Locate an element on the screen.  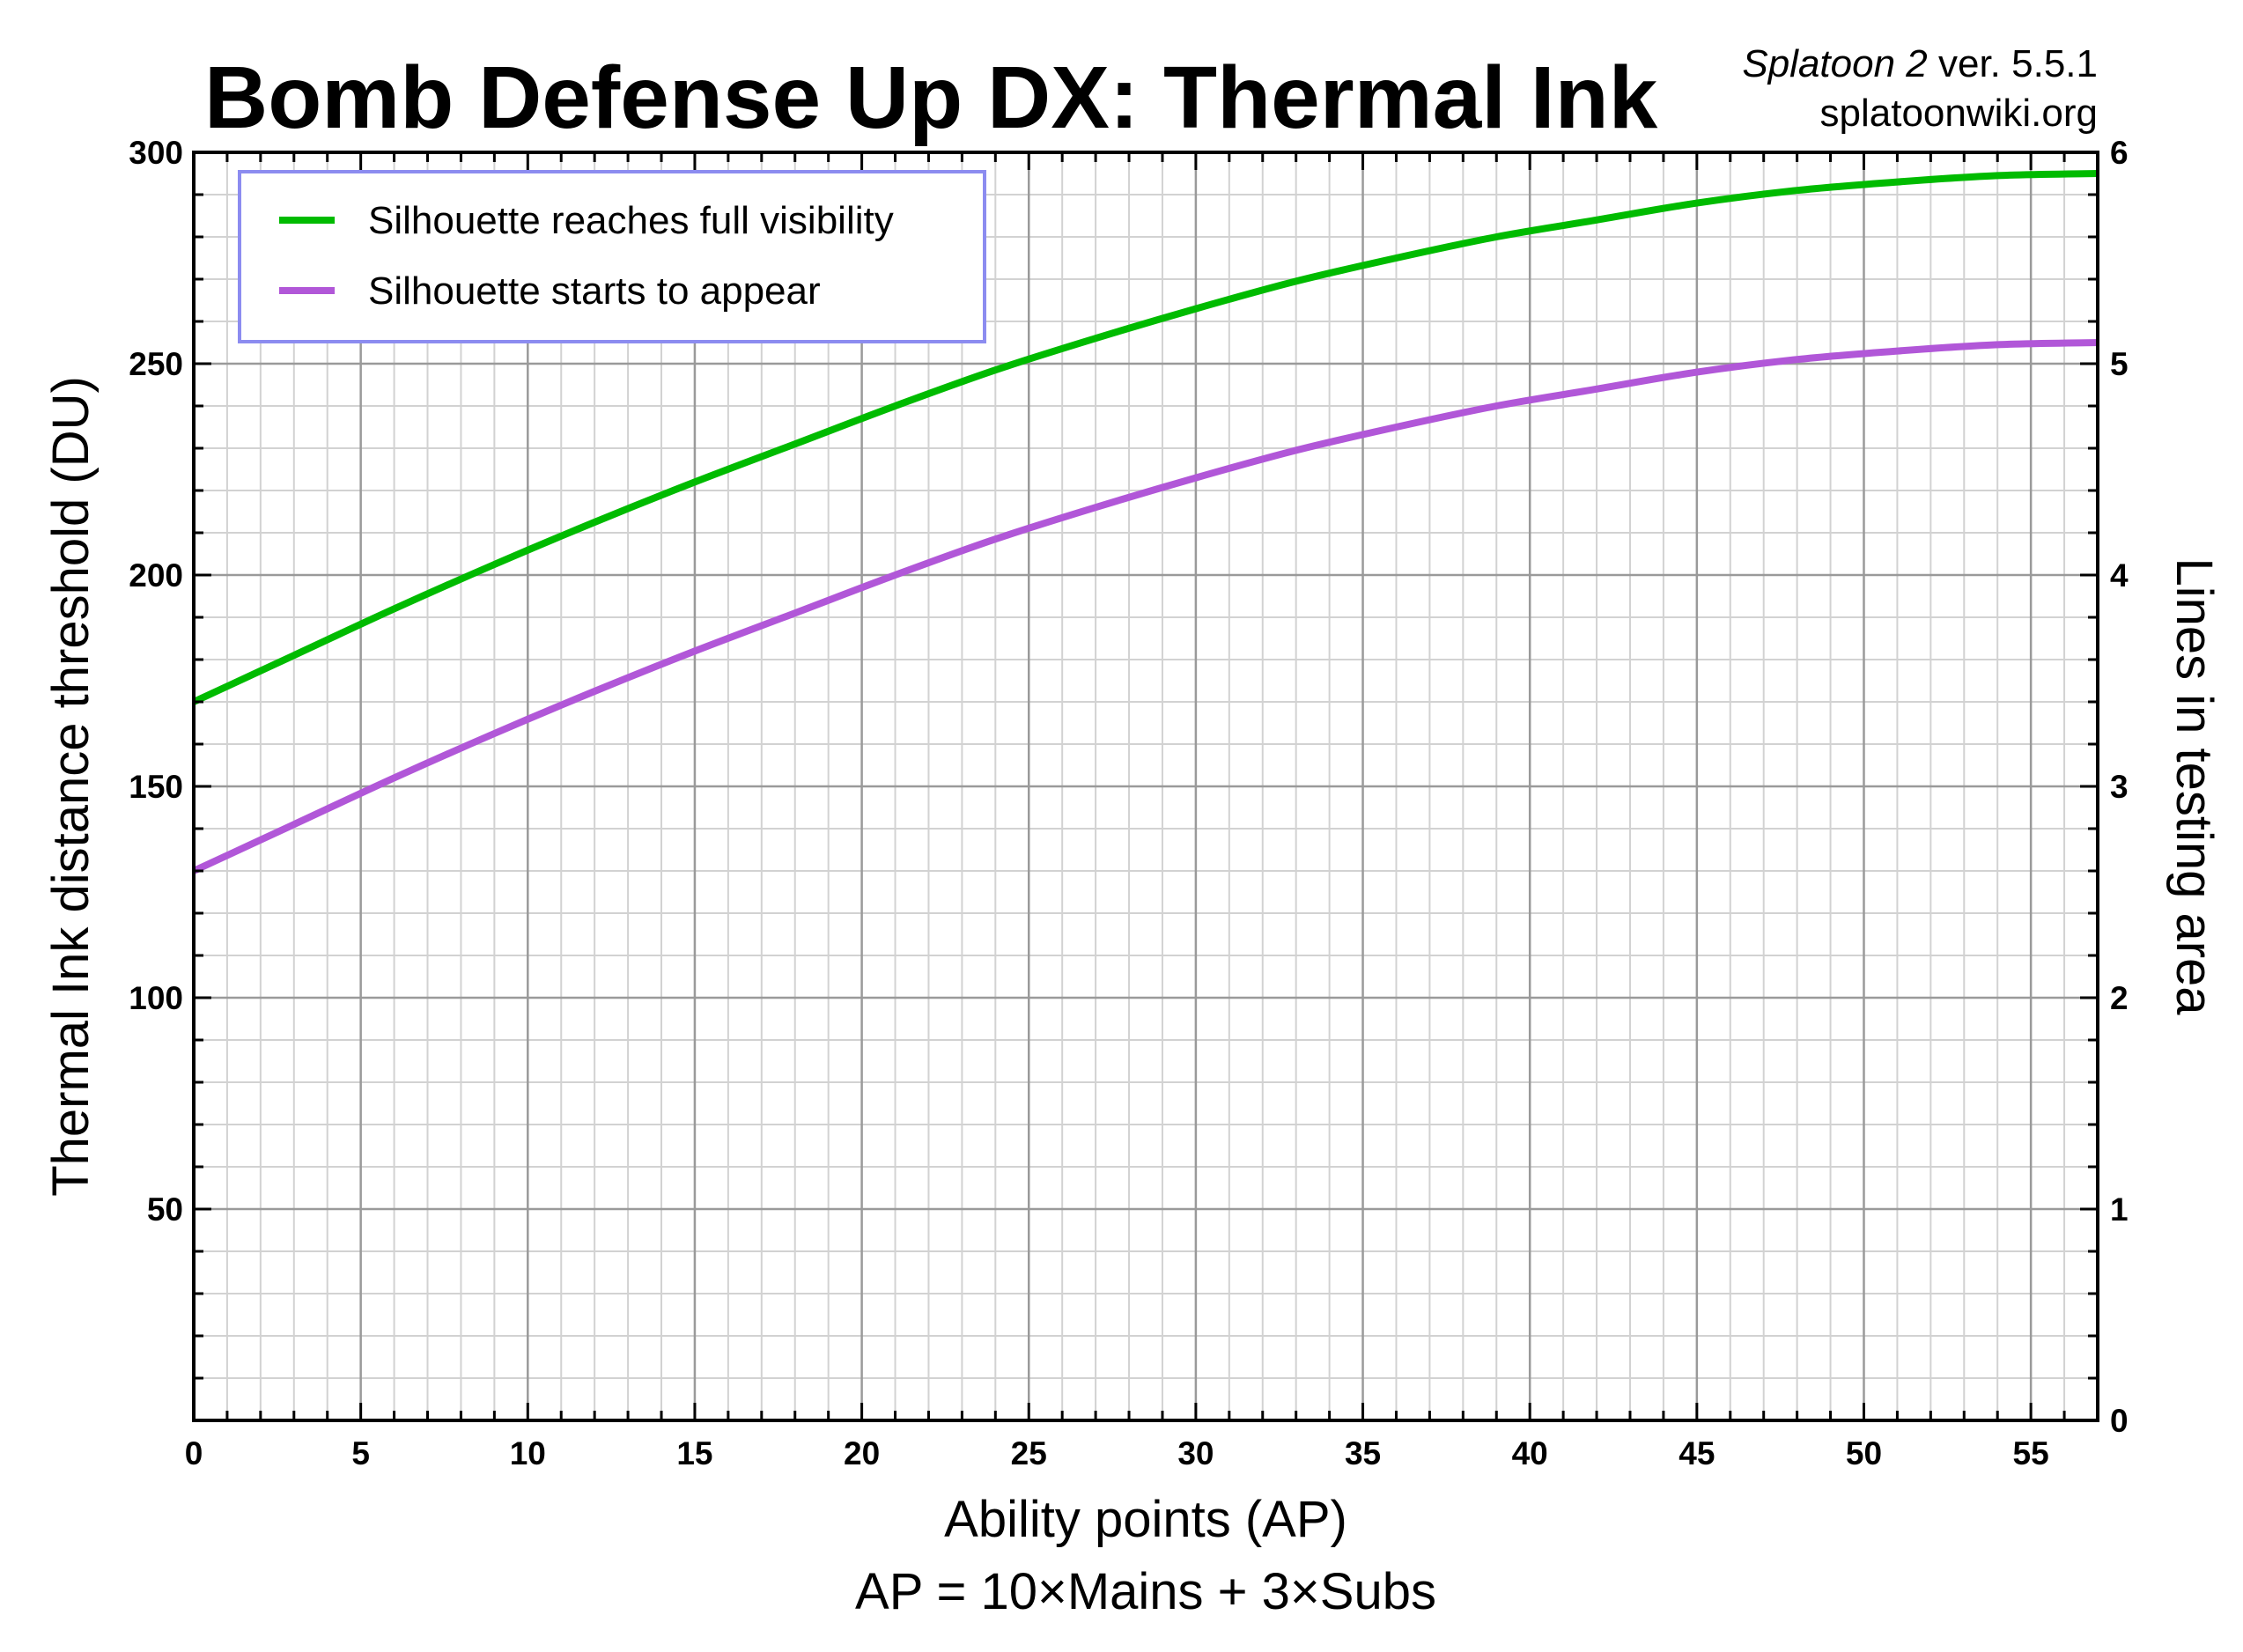
y2-tick-label: 4 is located at coordinates (2119, 575).